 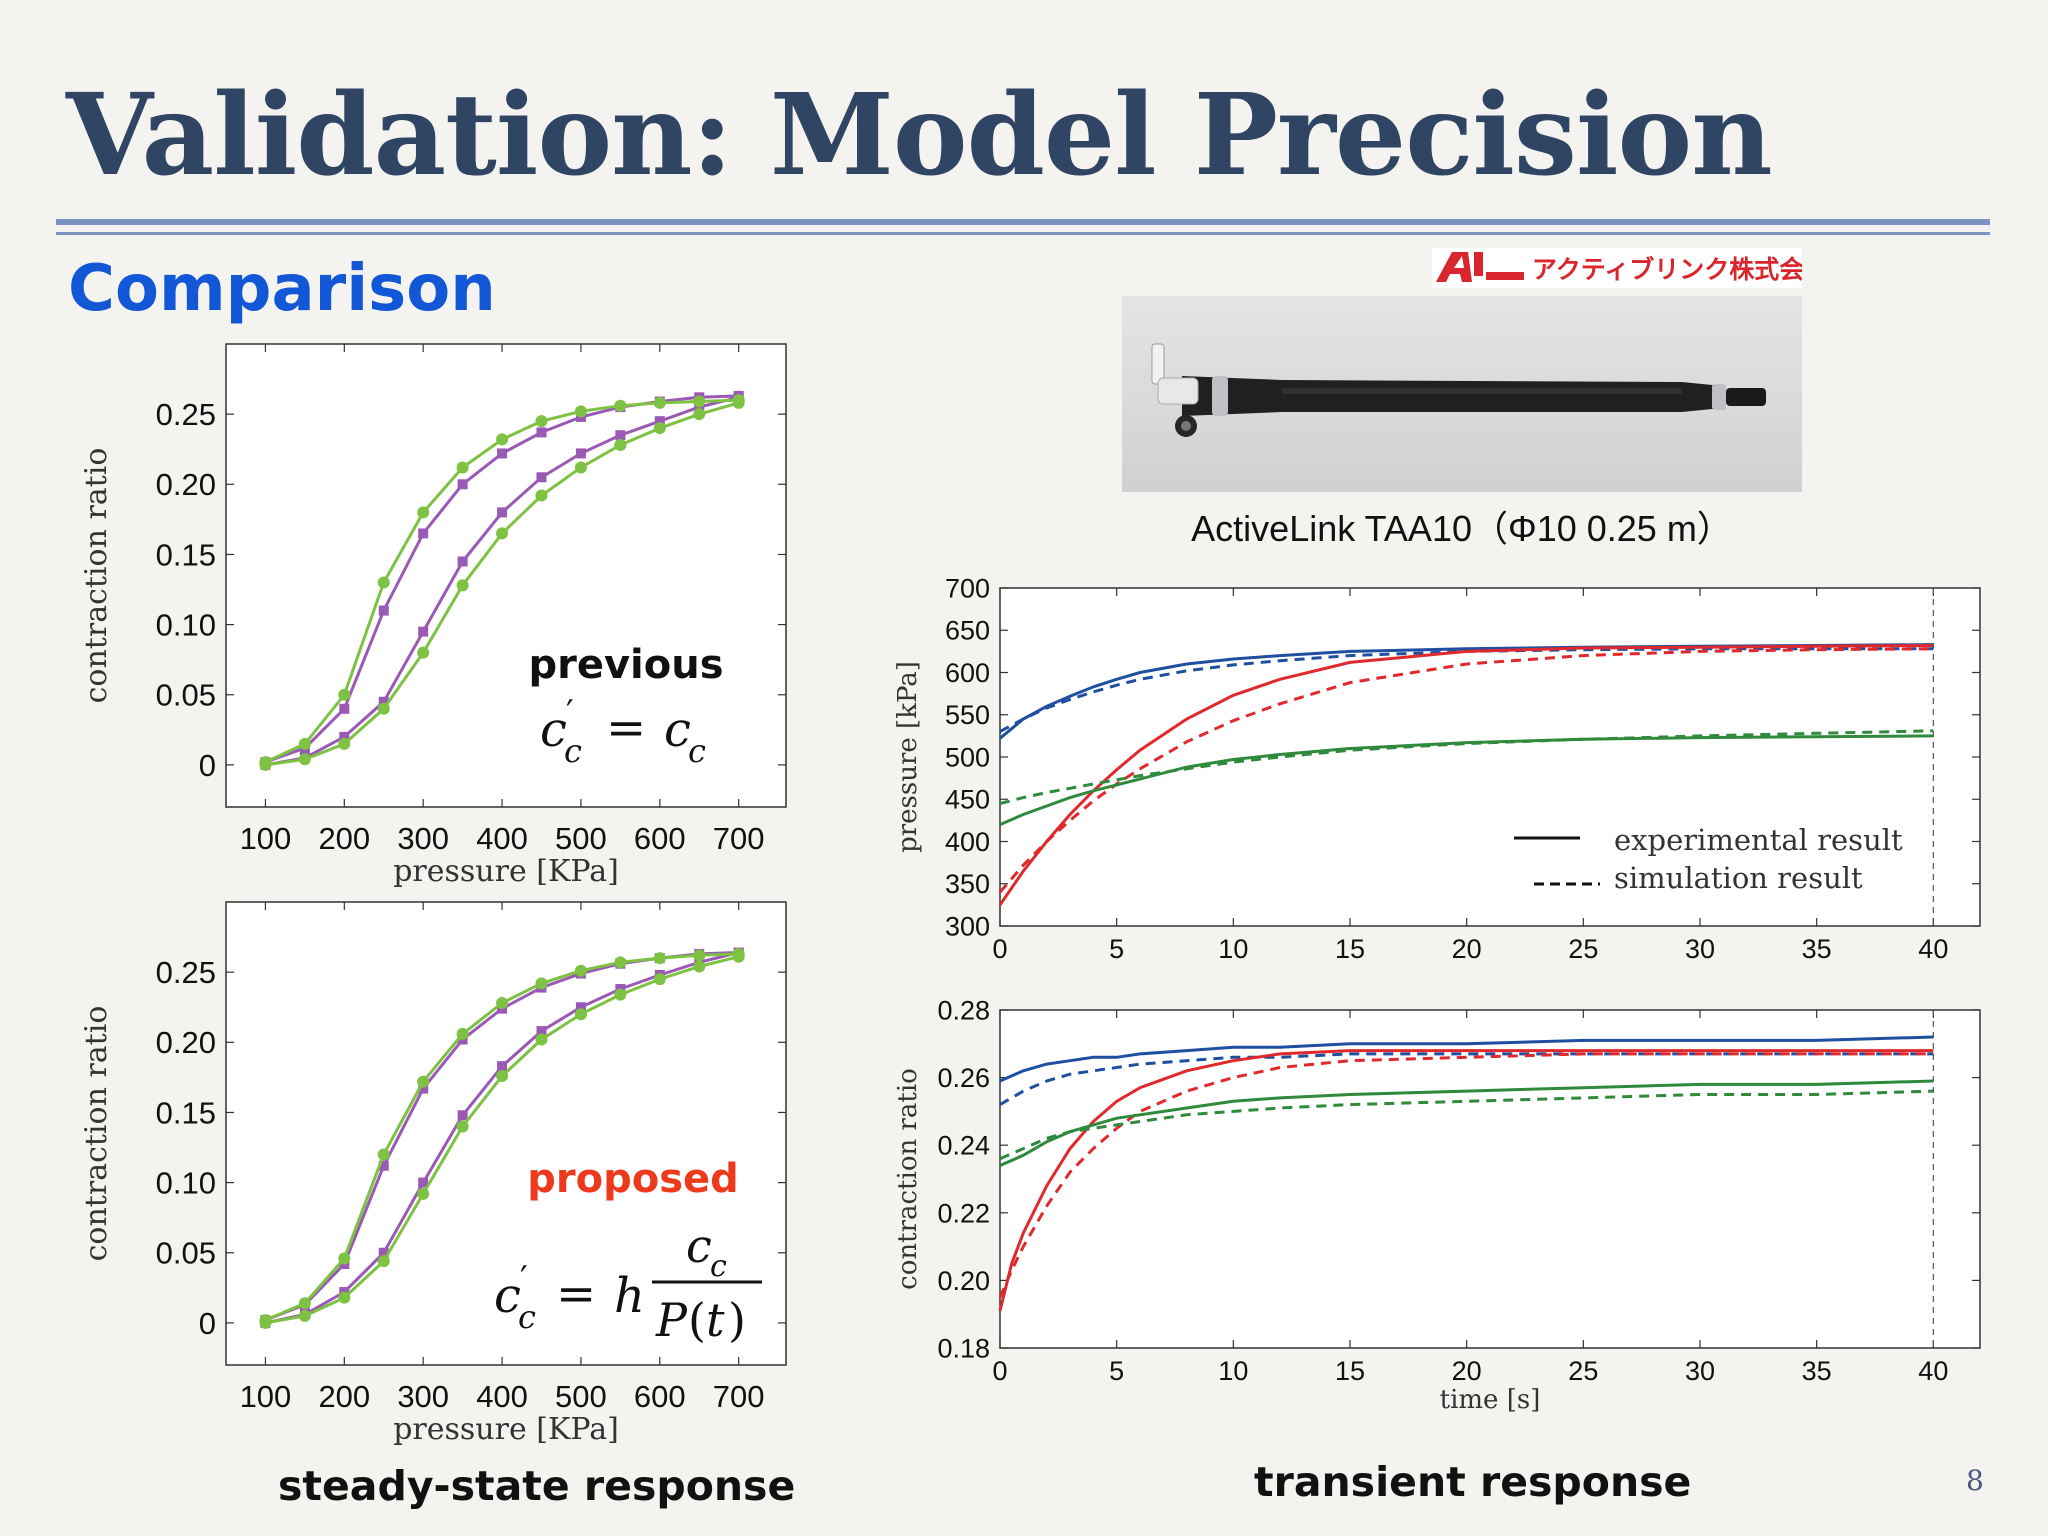 What do you see at coordinates (999, 949) in the screenshot?
I see `x-tick-label: 0` at bounding box center [999, 949].